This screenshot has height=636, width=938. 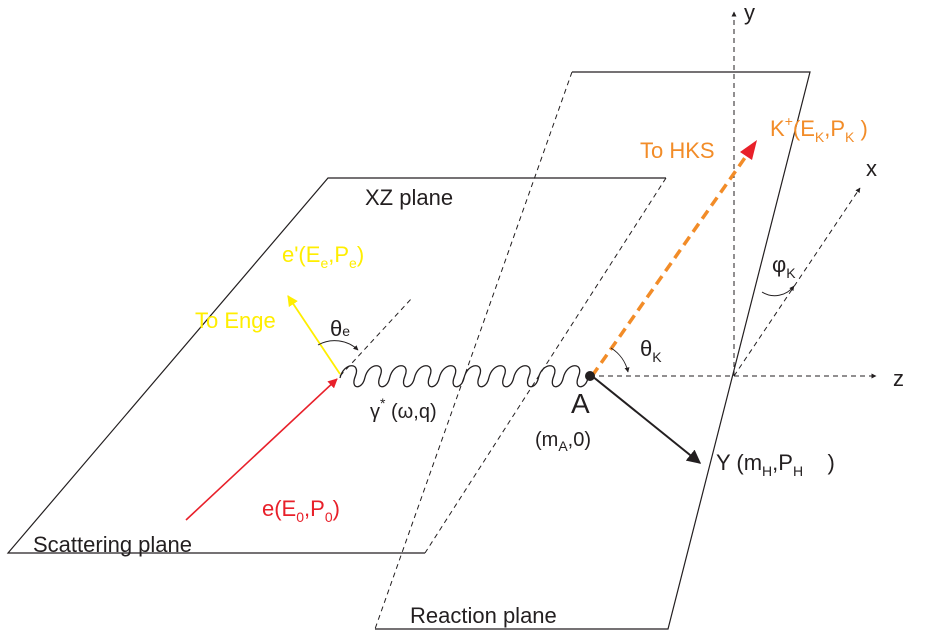 I want to click on to-hks-label: To HKS, so click(x=677, y=150).